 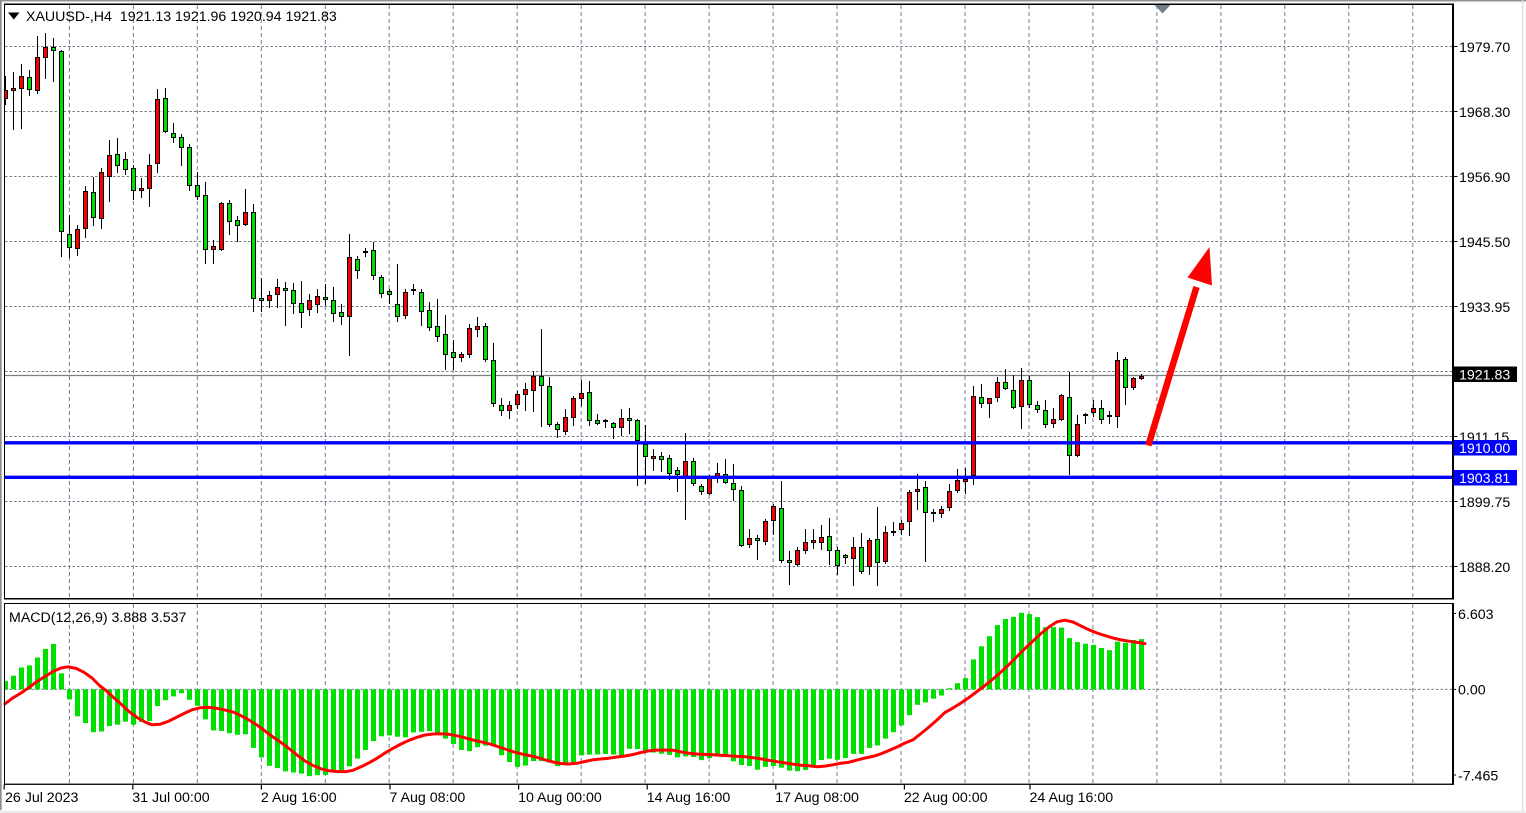 What do you see at coordinates (1072, 798) in the screenshot?
I see `svg-text: 24 Aug 16:00` at bounding box center [1072, 798].